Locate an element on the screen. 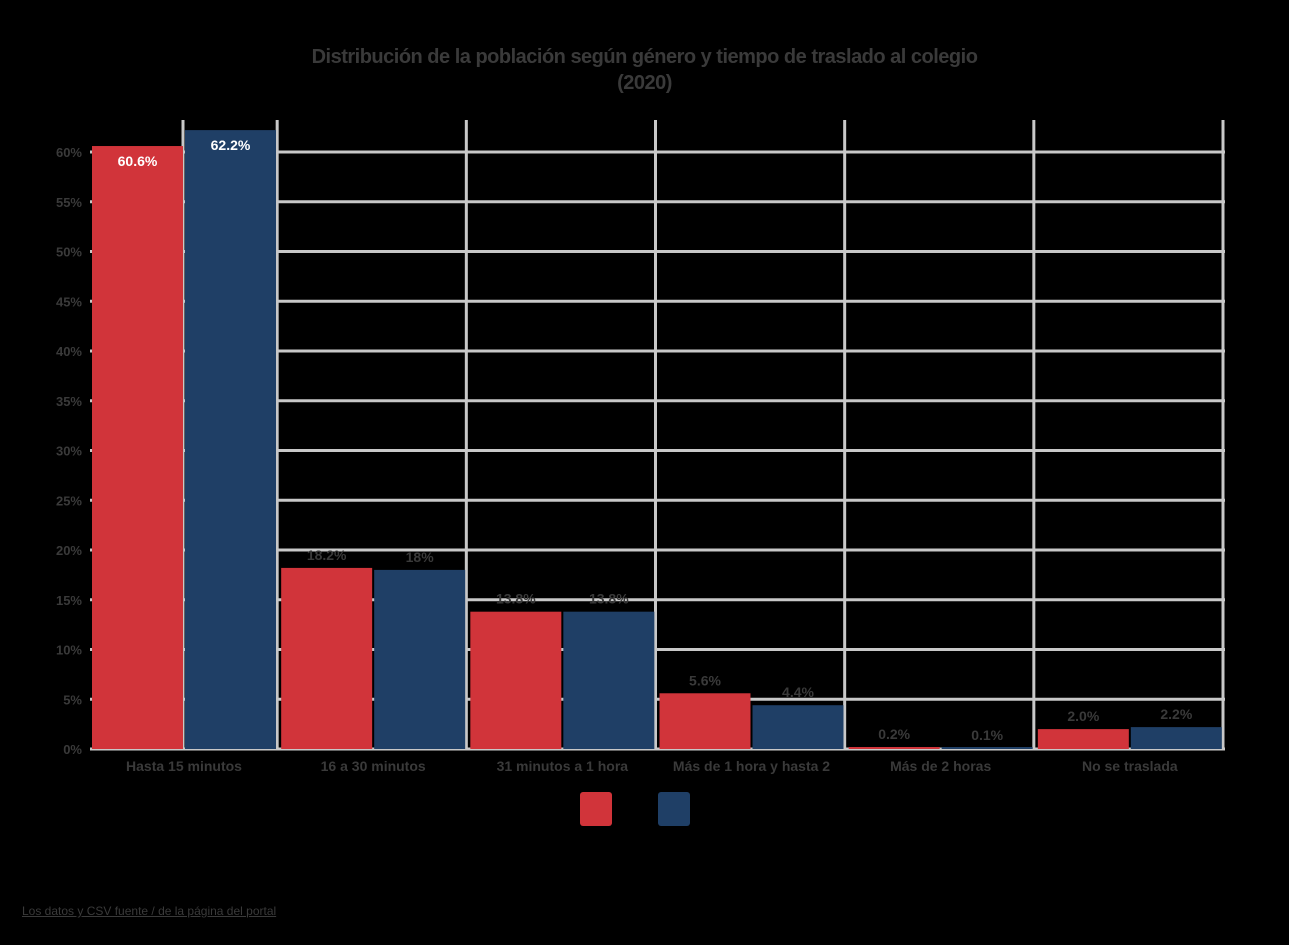  y-tick-label: 5% is located at coordinates (72, 699).